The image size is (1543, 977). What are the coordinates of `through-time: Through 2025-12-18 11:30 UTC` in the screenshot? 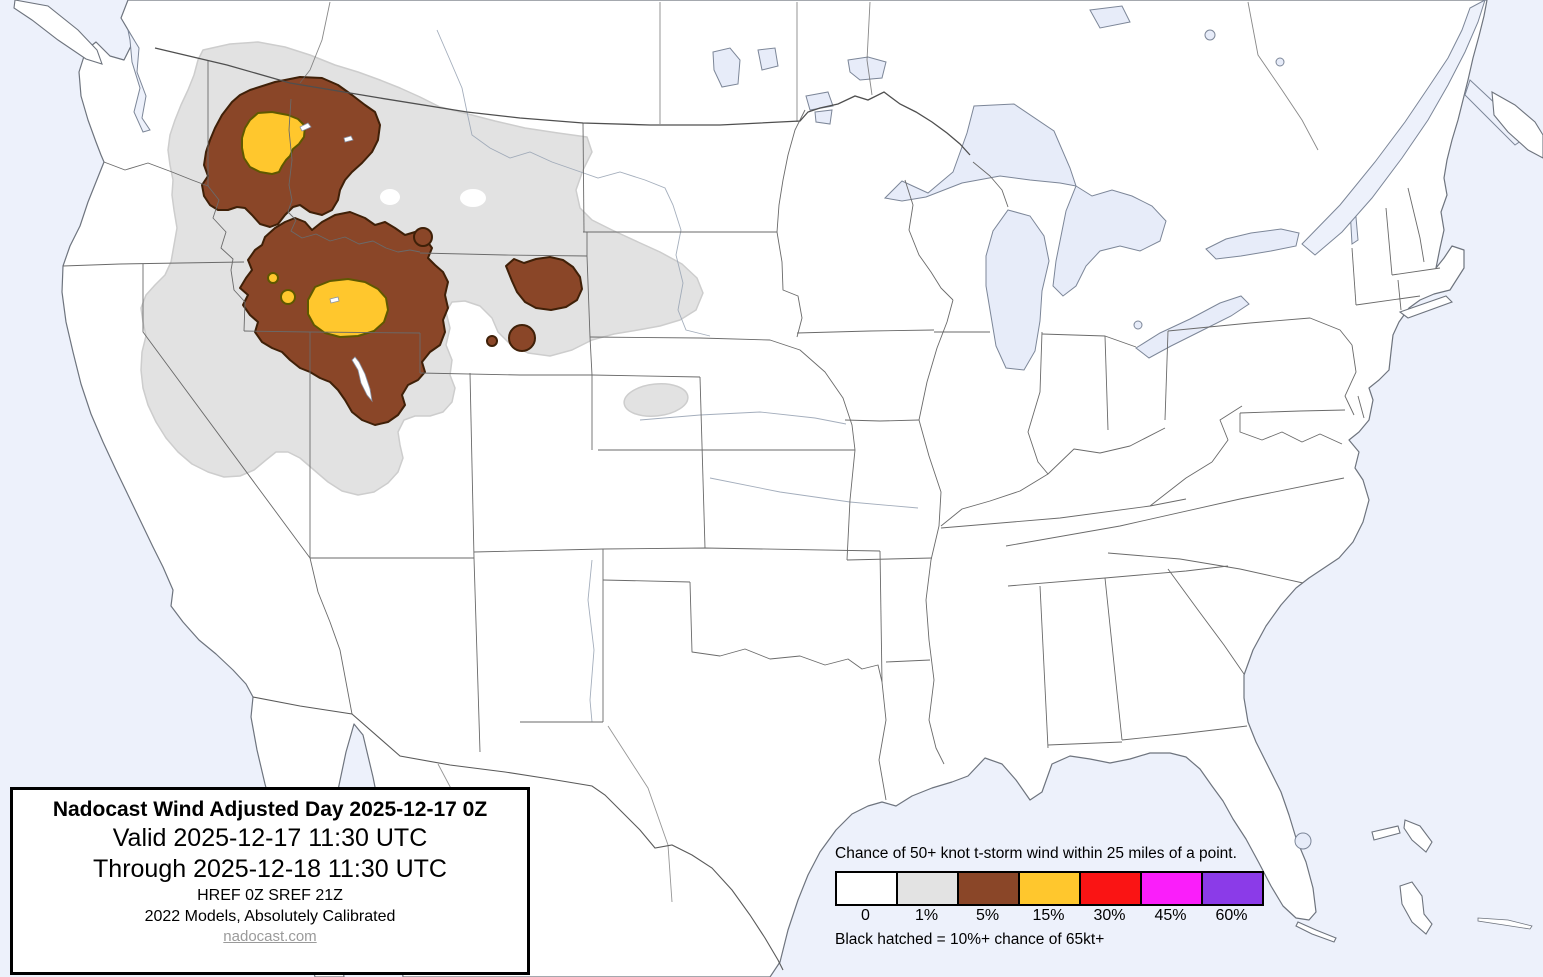 It's located at (270, 869).